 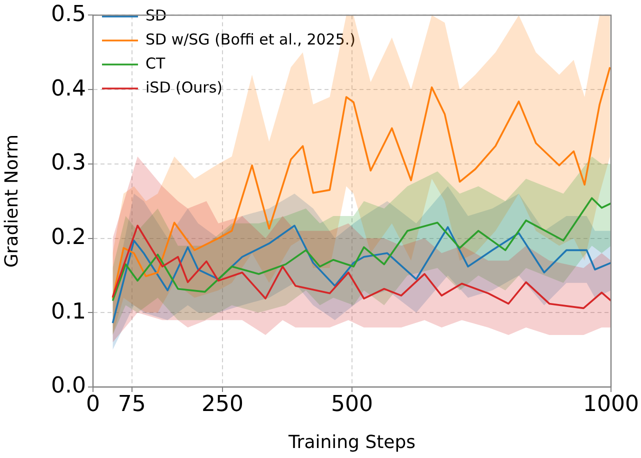 I want to click on x-tick-label: 500, so click(x=352, y=404).